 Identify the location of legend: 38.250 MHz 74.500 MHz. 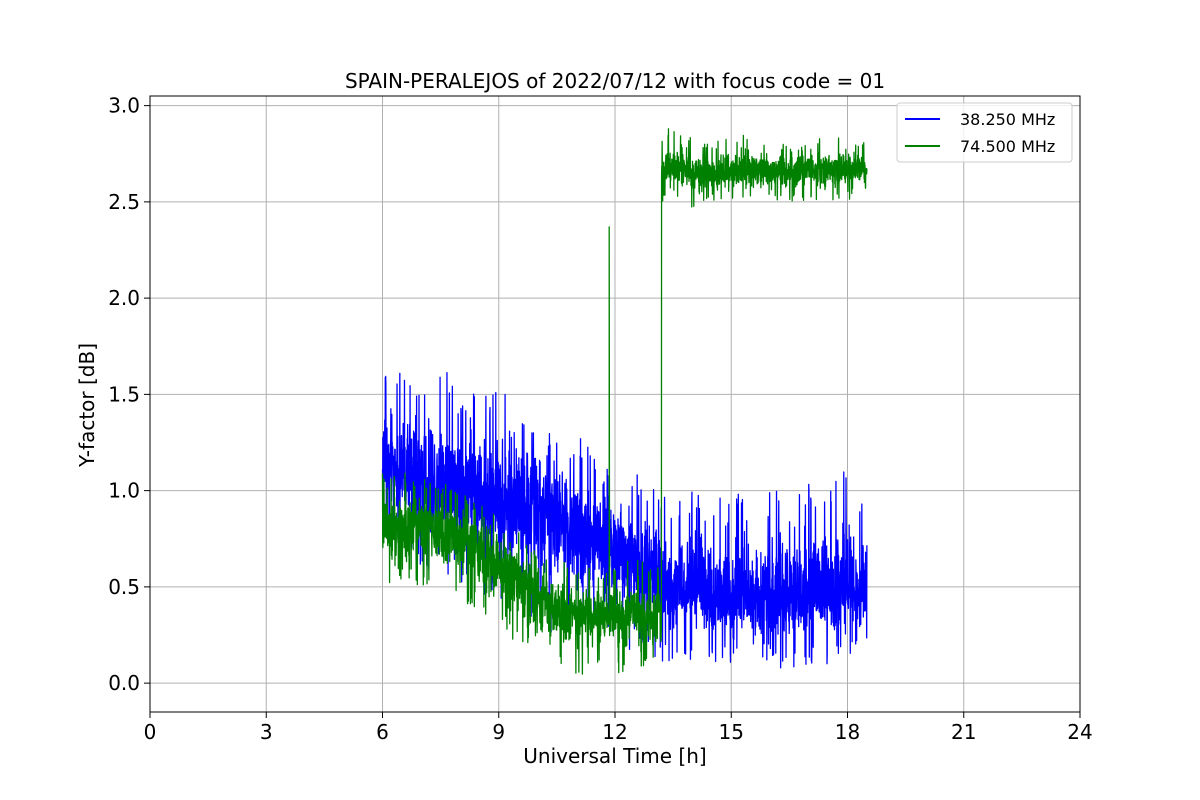
(984, 132).